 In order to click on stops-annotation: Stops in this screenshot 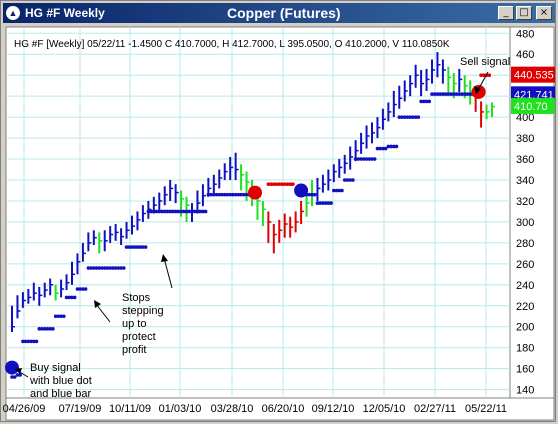, I will do `click(136, 298)`.